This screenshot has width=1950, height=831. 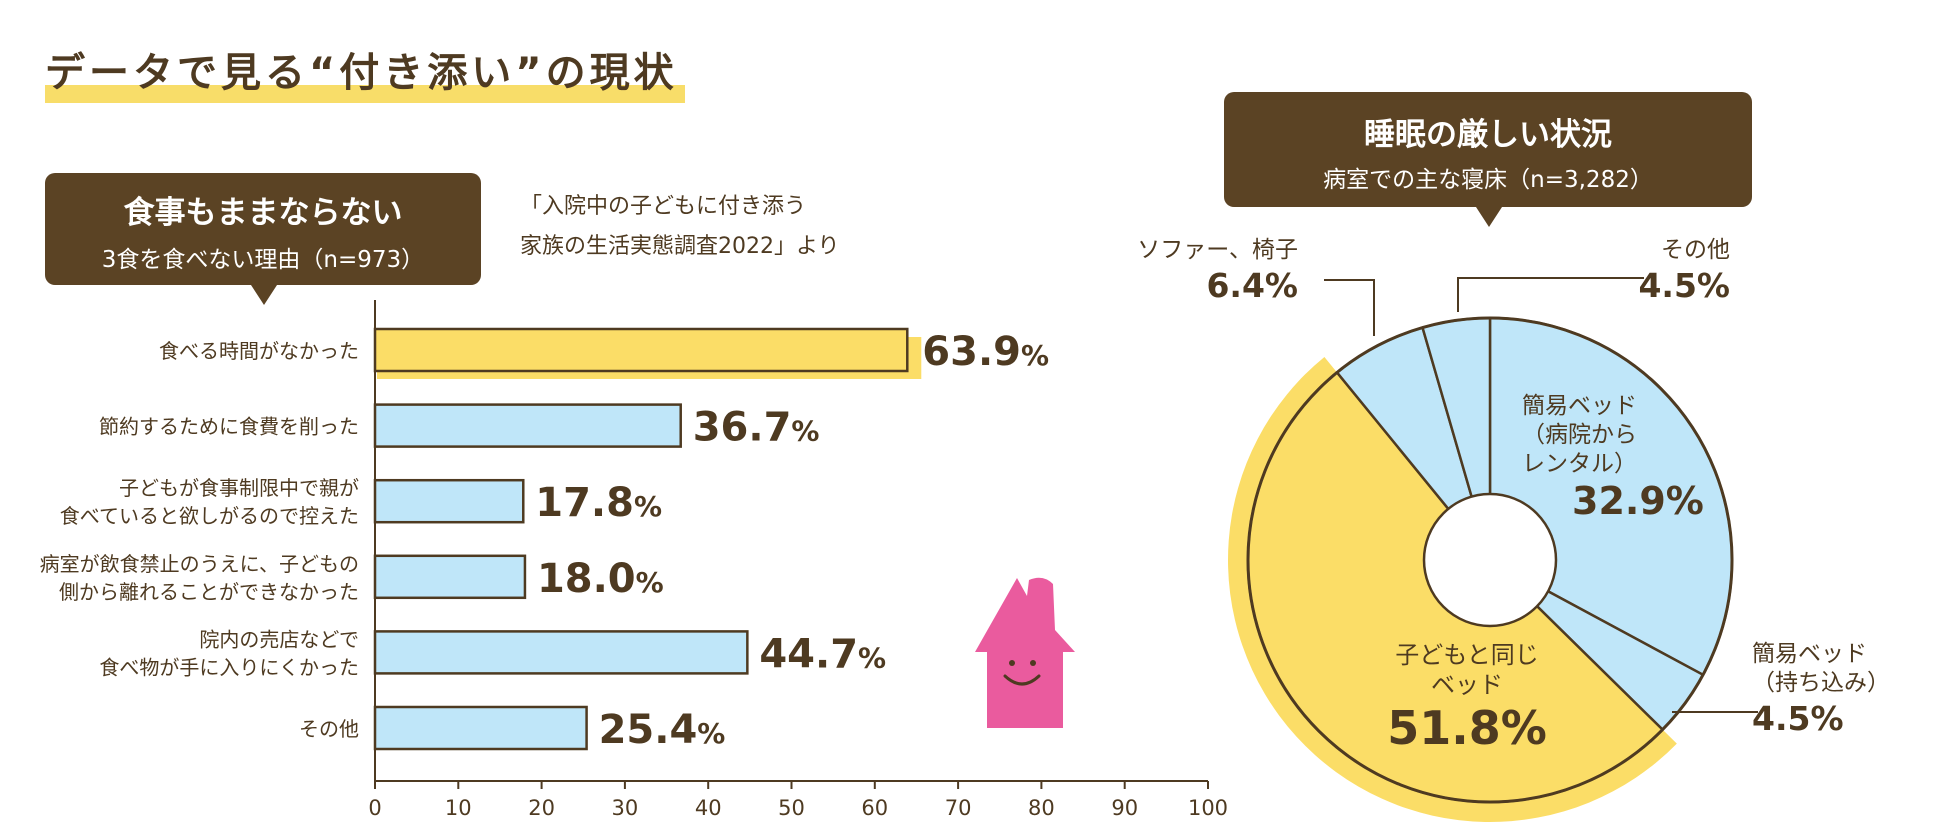 What do you see at coordinates (1025, 652) in the screenshot?
I see `house-mascot-icon` at bounding box center [1025, 652].